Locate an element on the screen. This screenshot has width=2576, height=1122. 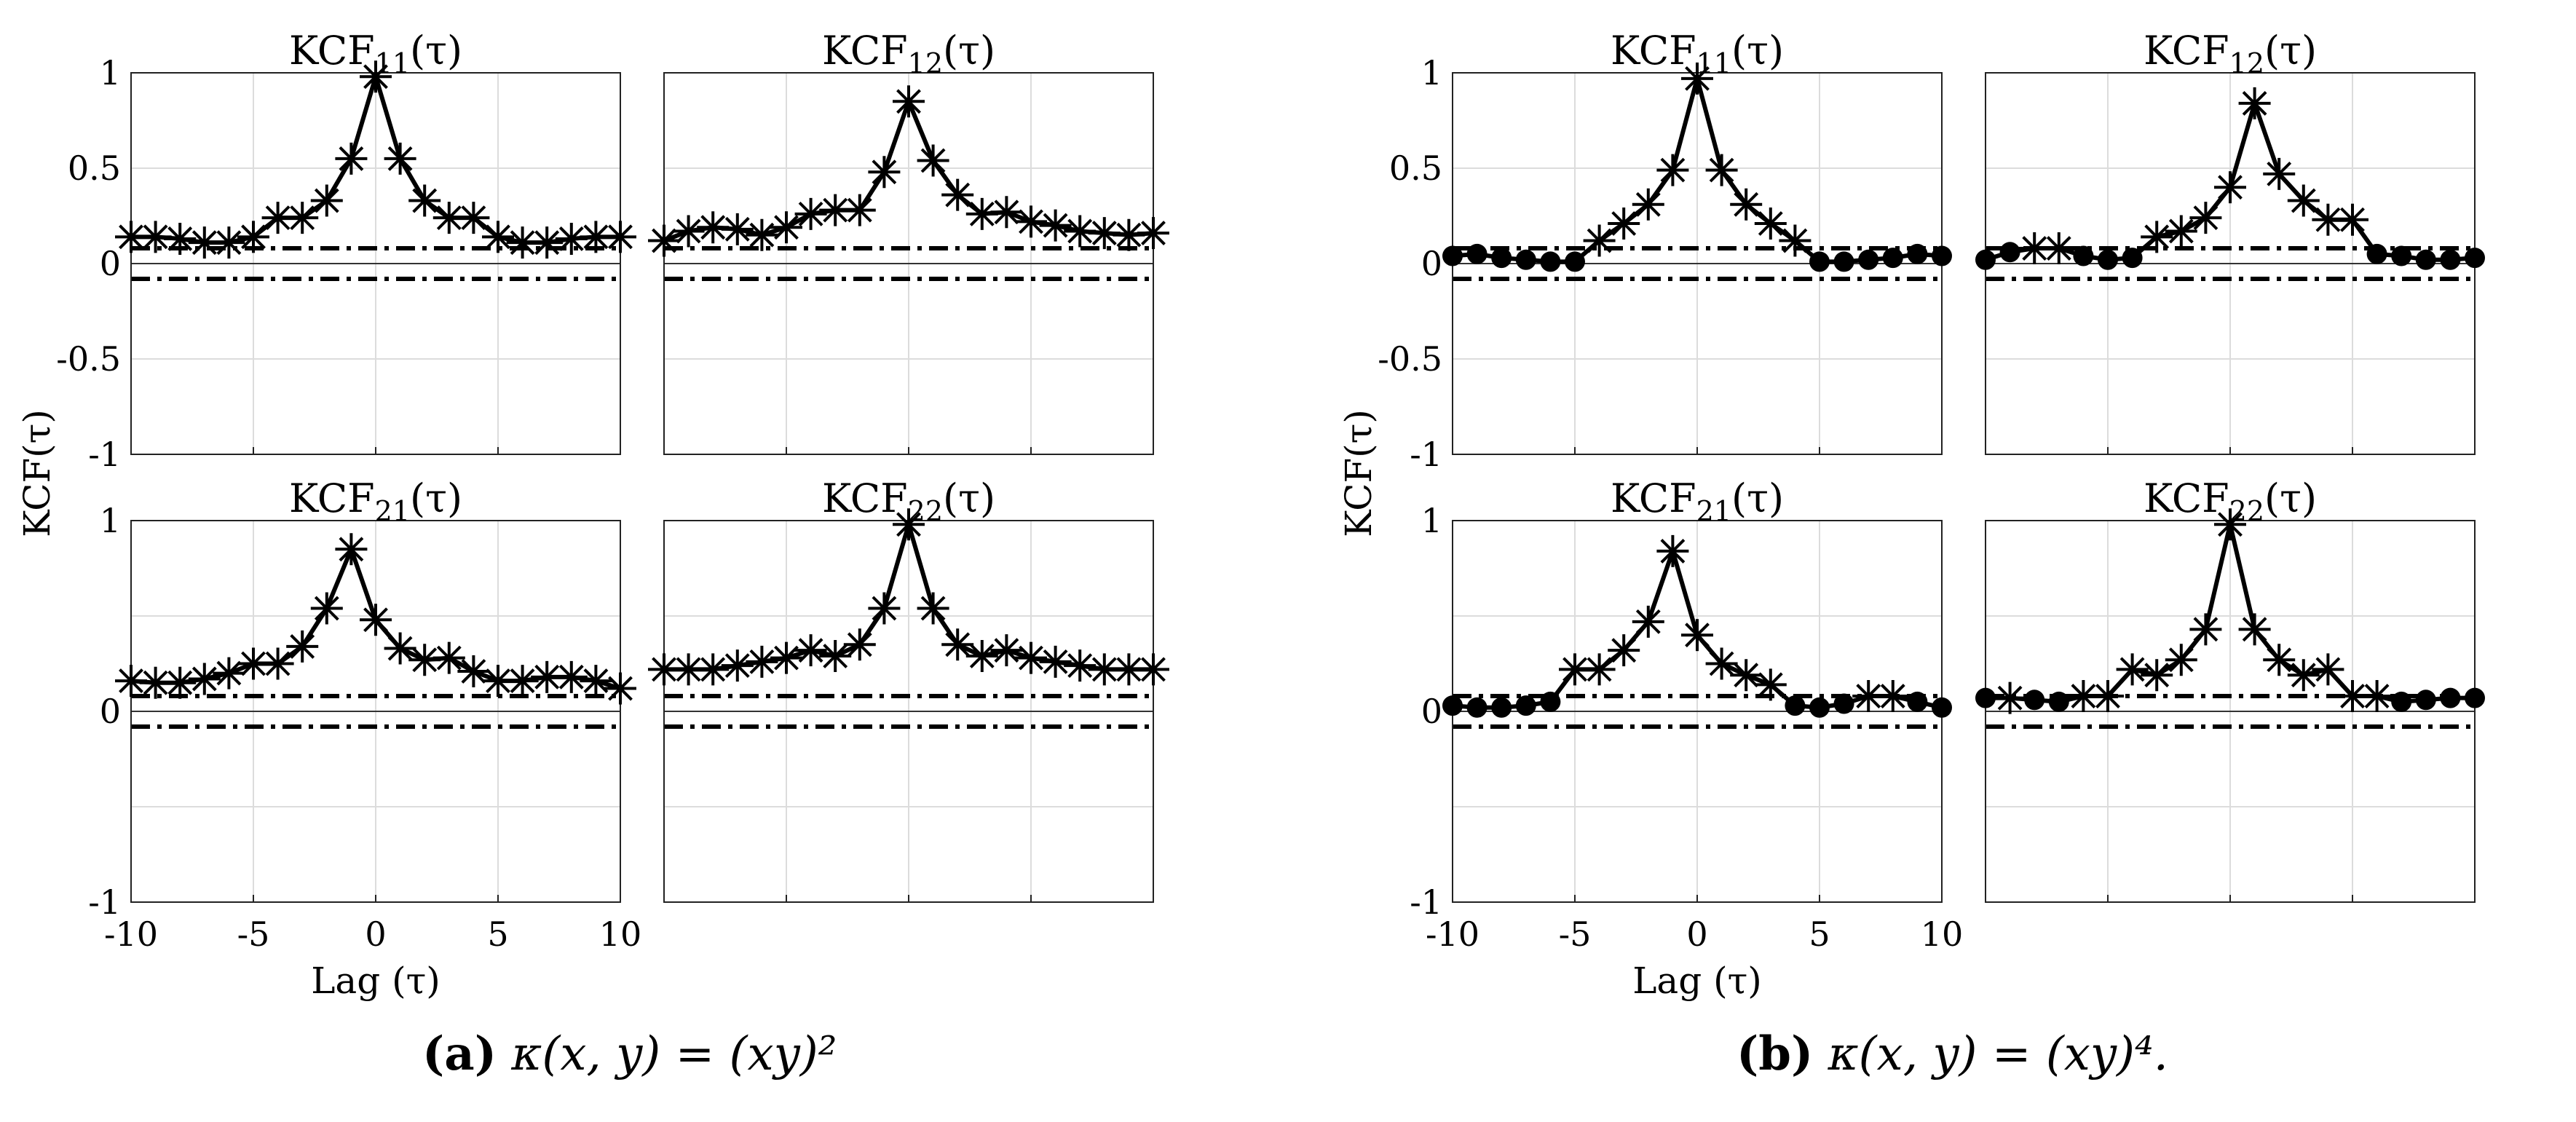
subplot-title: KCF22(τ) is located at coordinates (909, 501).